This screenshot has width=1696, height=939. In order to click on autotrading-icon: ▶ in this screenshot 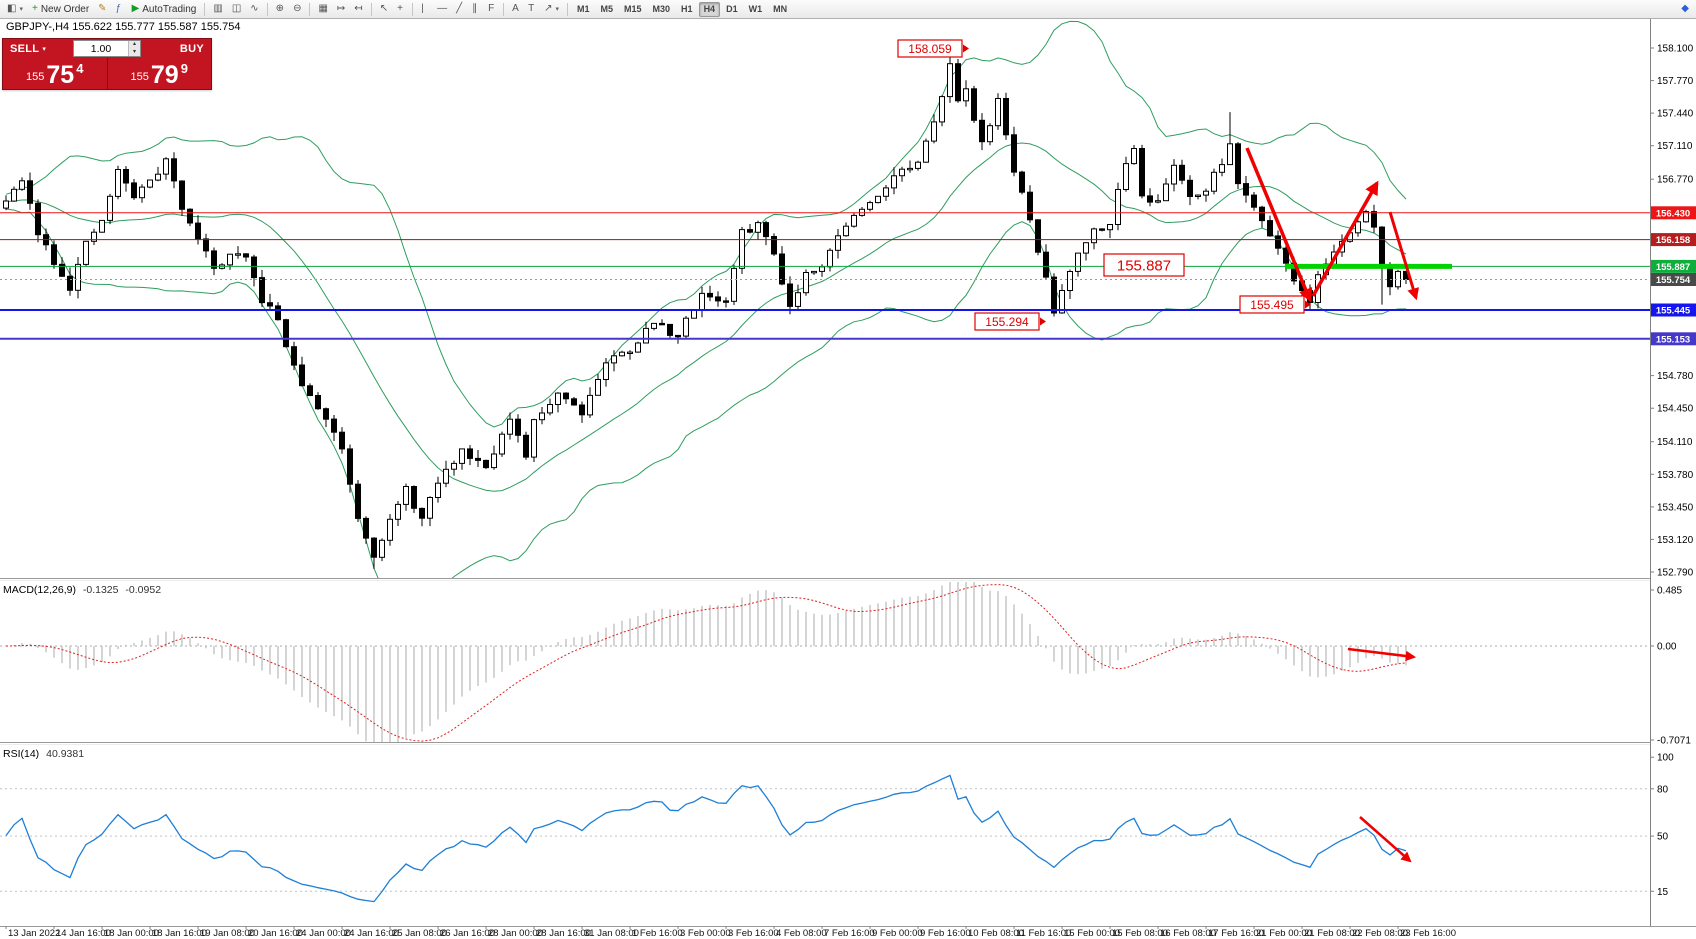, I will do `click(135, 8)`.